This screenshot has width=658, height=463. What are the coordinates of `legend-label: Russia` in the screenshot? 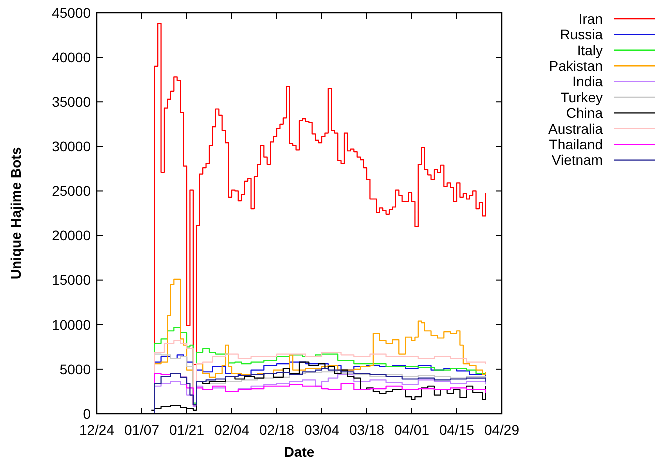 It's located at (582, 34).